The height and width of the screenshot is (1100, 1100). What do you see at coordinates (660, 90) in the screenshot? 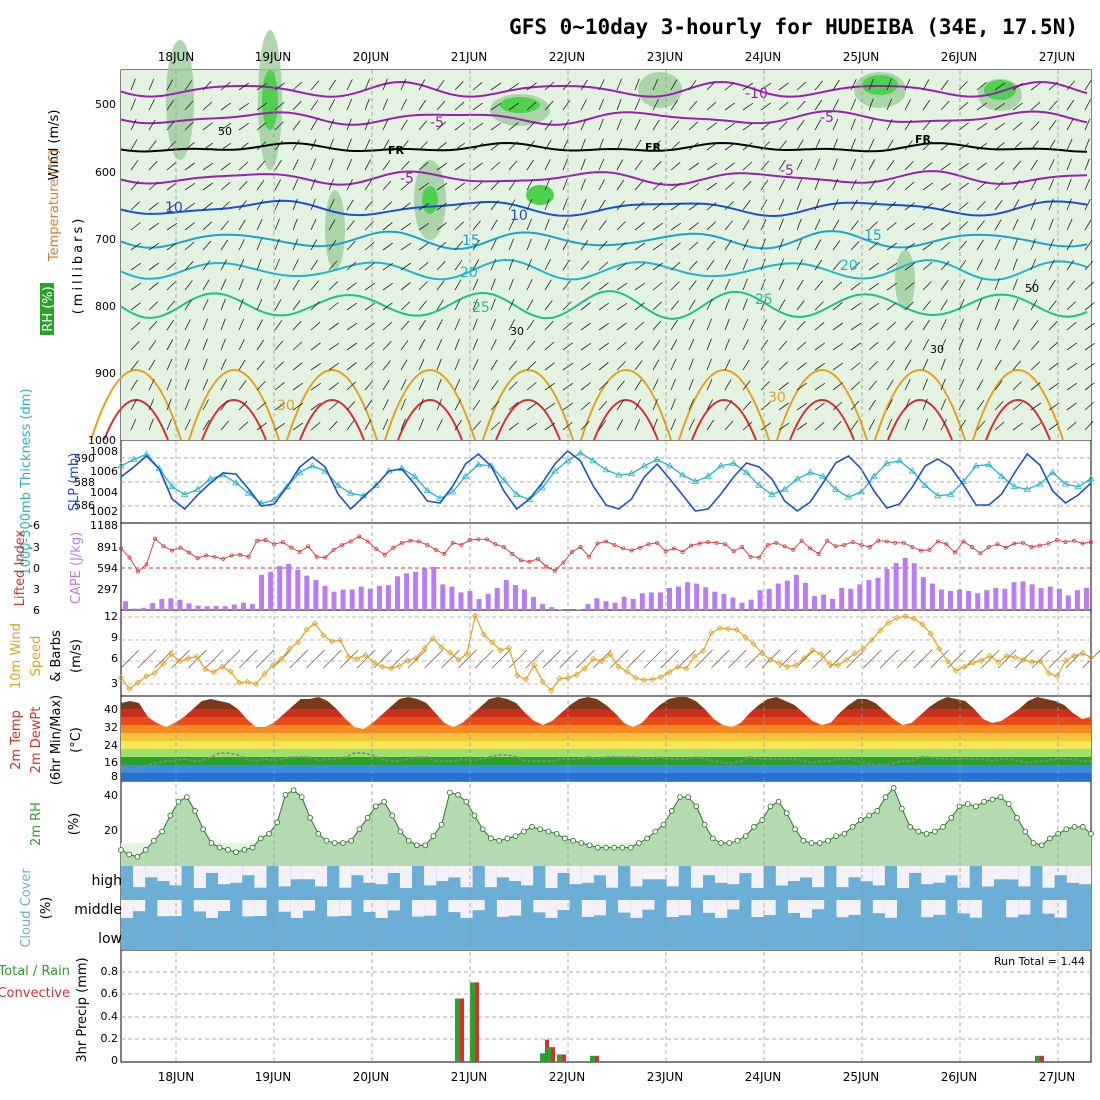
I see `rh-shading` at bounding box center [660, 90].